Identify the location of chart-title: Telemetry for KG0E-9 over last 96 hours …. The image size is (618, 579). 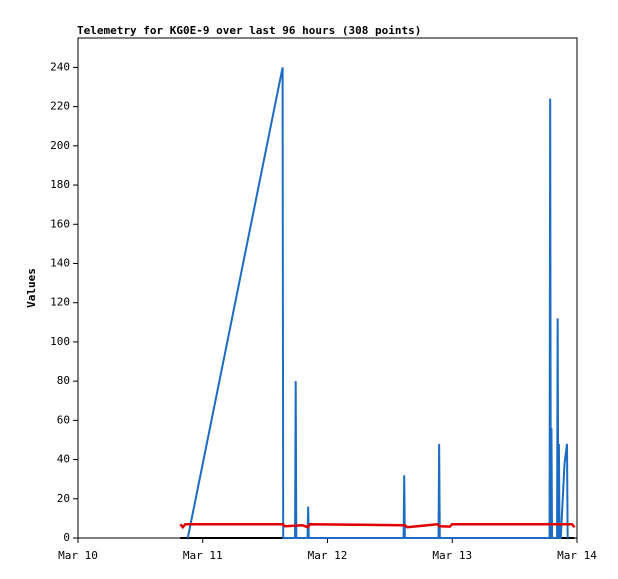
(249, 30).